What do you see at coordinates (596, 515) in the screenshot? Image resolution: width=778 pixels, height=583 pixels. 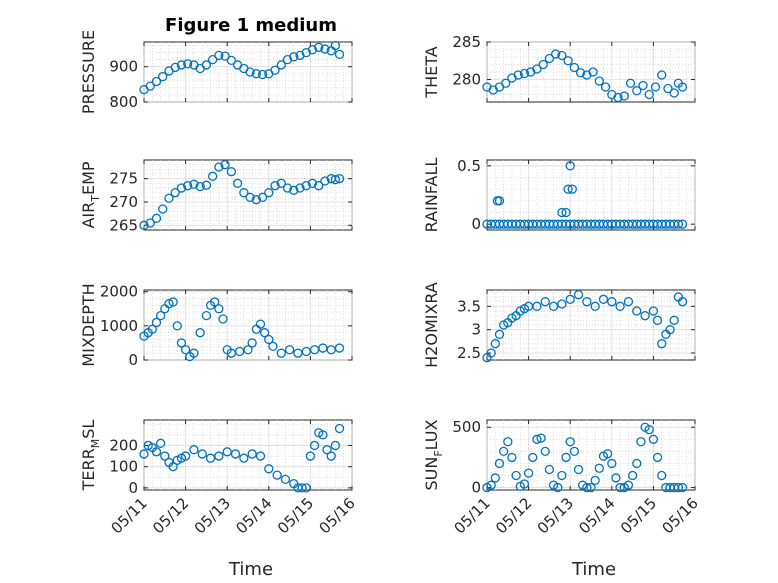 I see `x-tick-label: 05/14` at bounding box center [596, 515].